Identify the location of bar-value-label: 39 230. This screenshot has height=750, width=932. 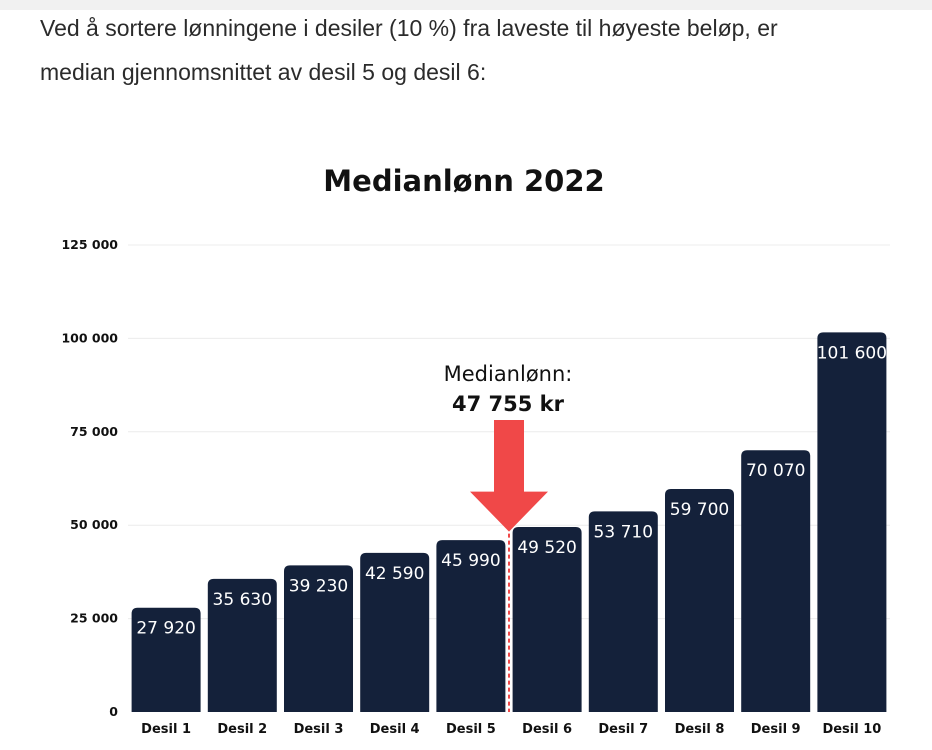
(318, 586).